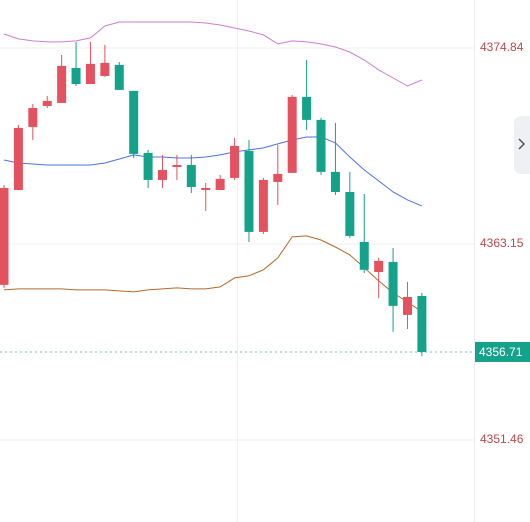 This screenshot has width=530, height=522. Describe the element at coordinates (502, 243) in the screenshot. I see `y-tick-label: 4363.15` at that location.